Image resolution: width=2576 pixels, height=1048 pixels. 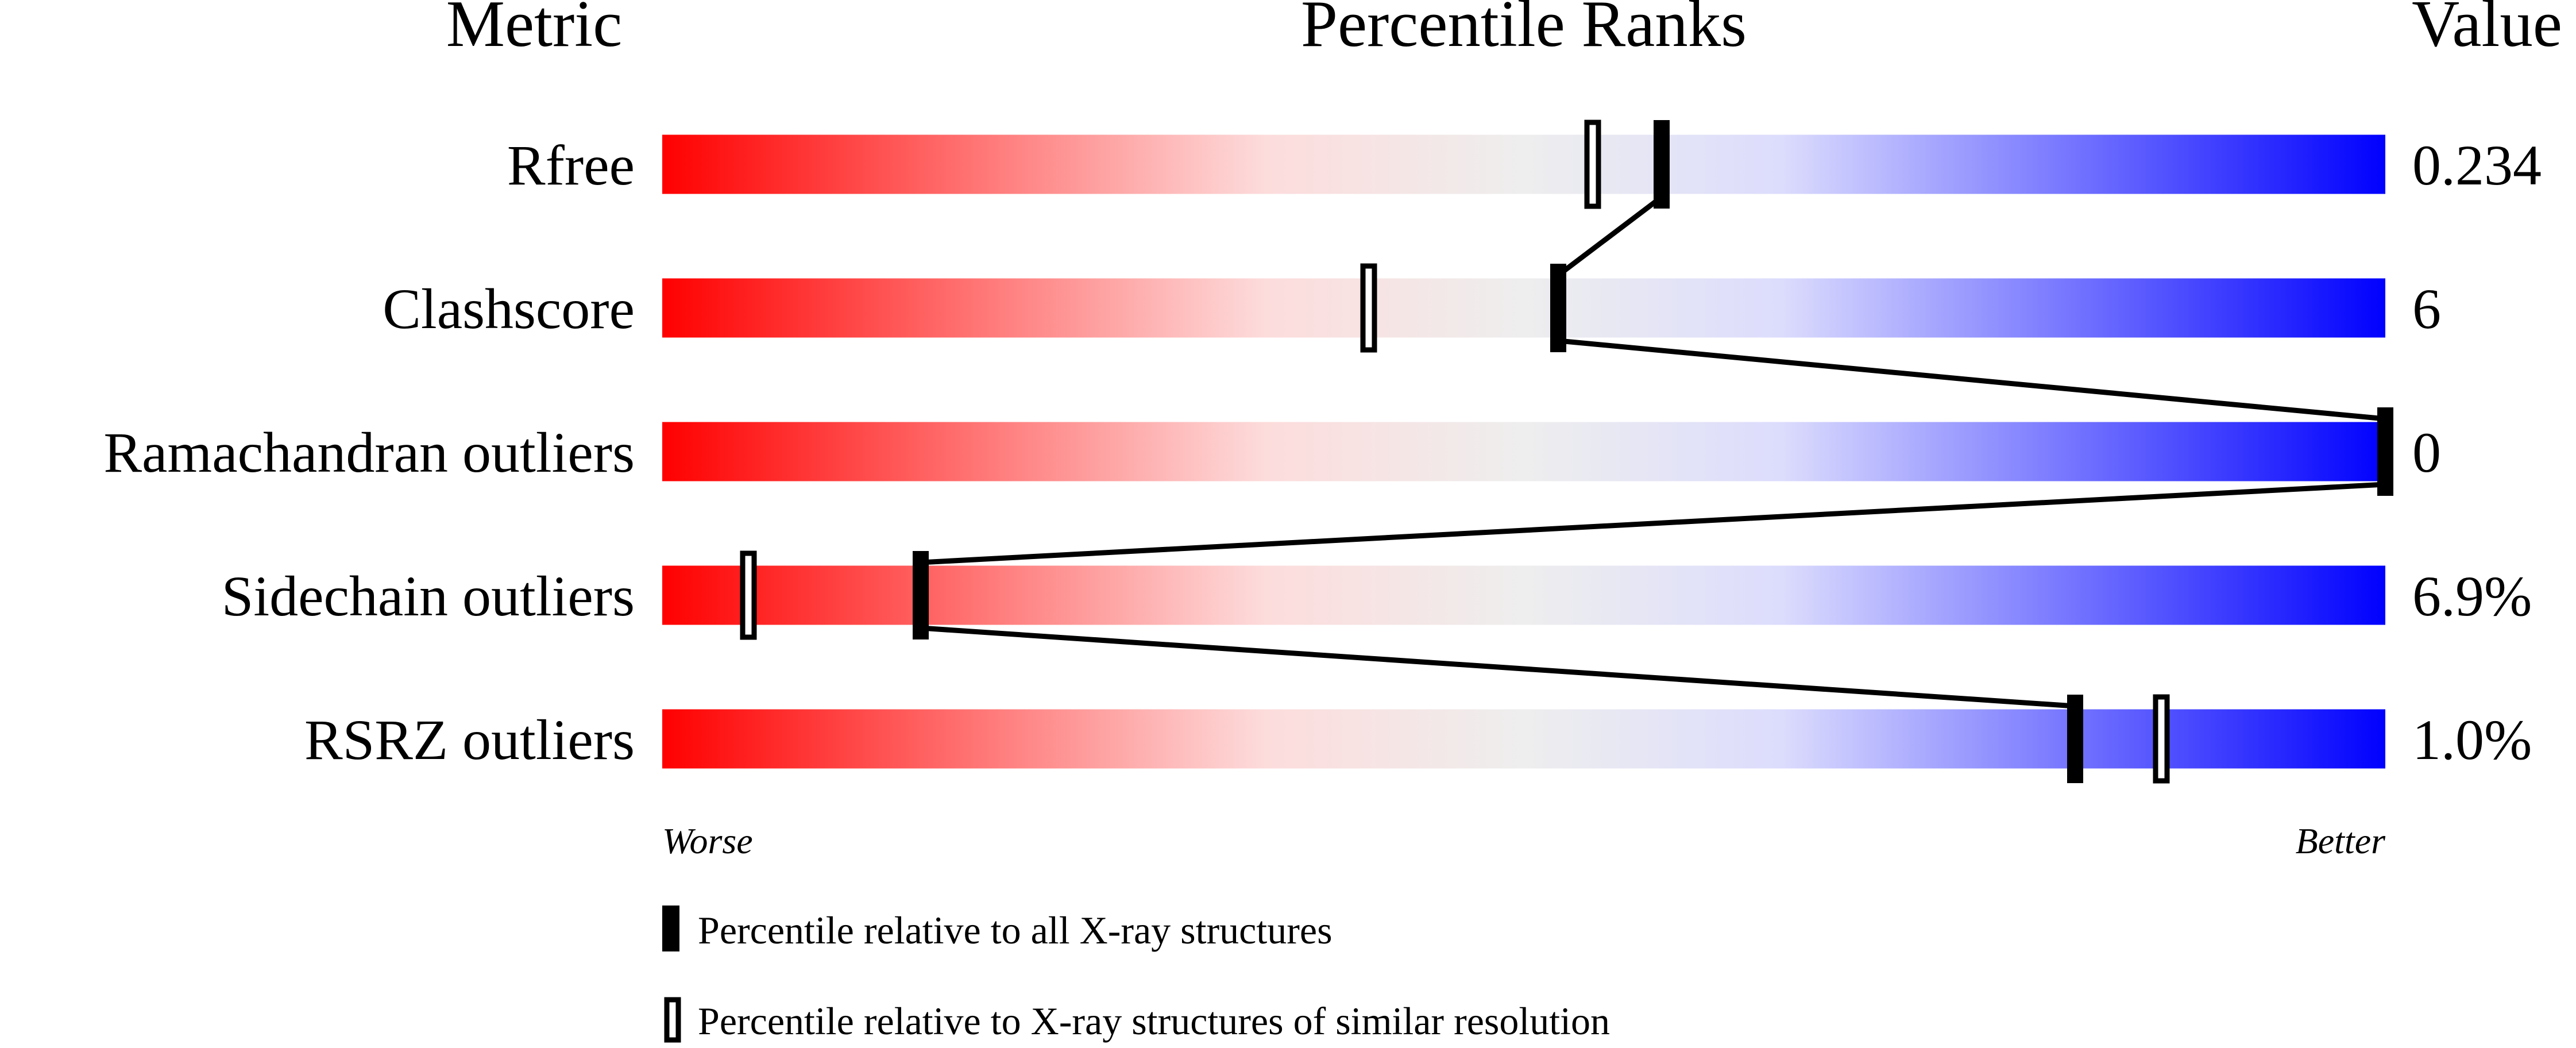 I want to click on metric-label: Sidechain outliers, so click(x=428, y=596).